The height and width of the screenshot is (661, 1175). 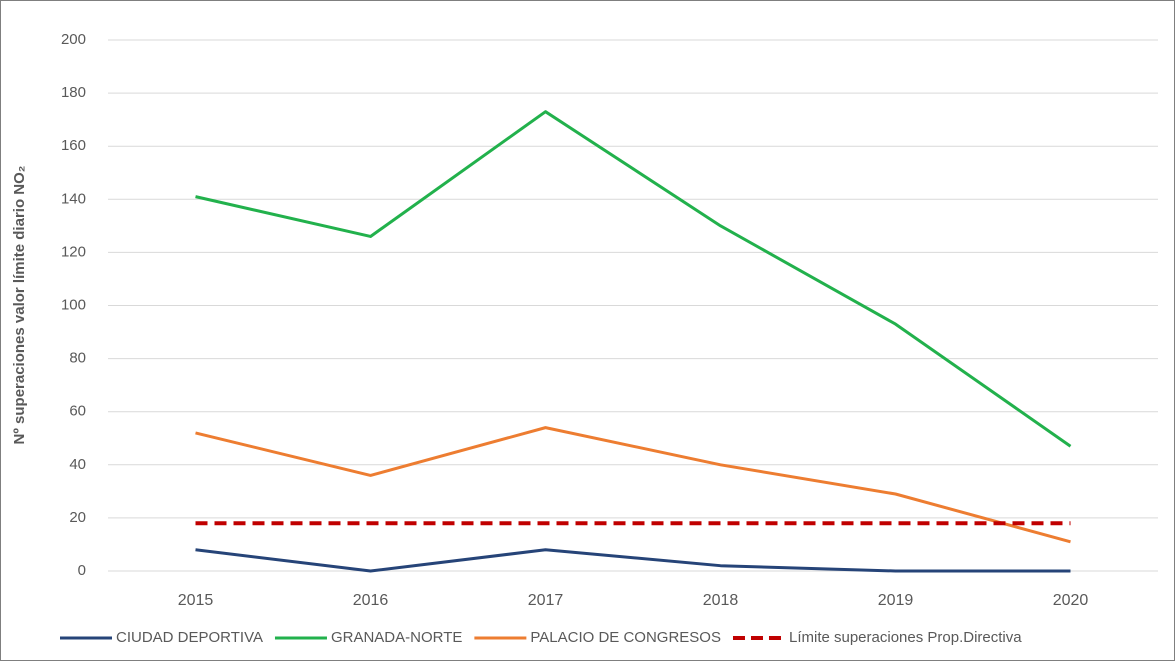 I want to click on y-tick-label: 80, so click(x=77, y=358).